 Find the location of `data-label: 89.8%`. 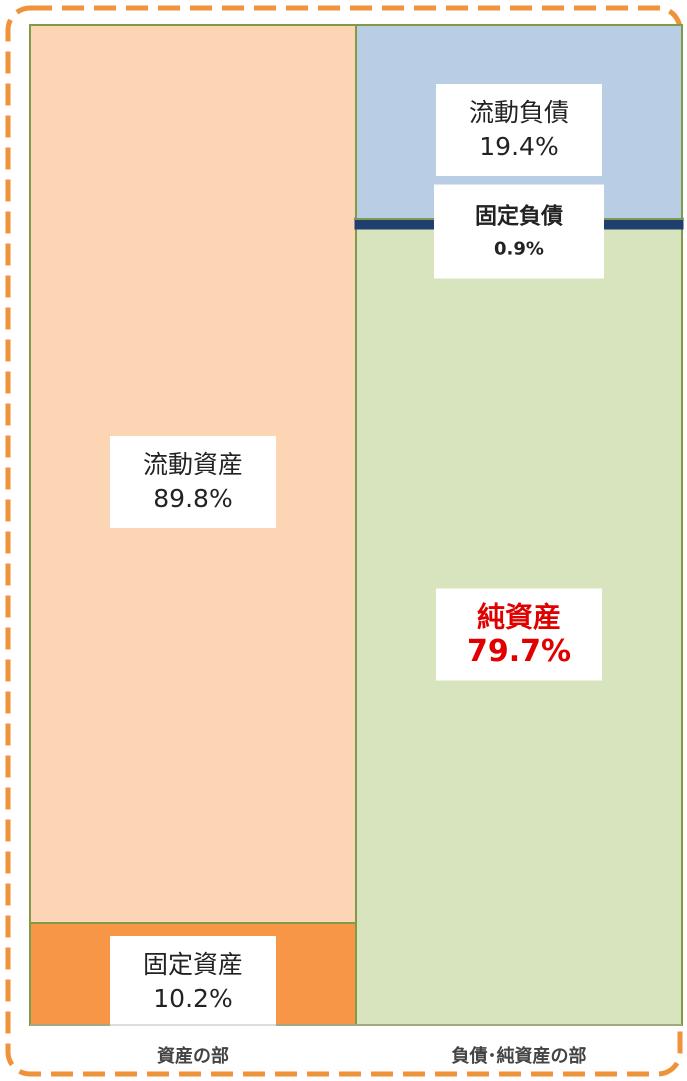

data-label: 89.8% is located at coordinates (192, 498).